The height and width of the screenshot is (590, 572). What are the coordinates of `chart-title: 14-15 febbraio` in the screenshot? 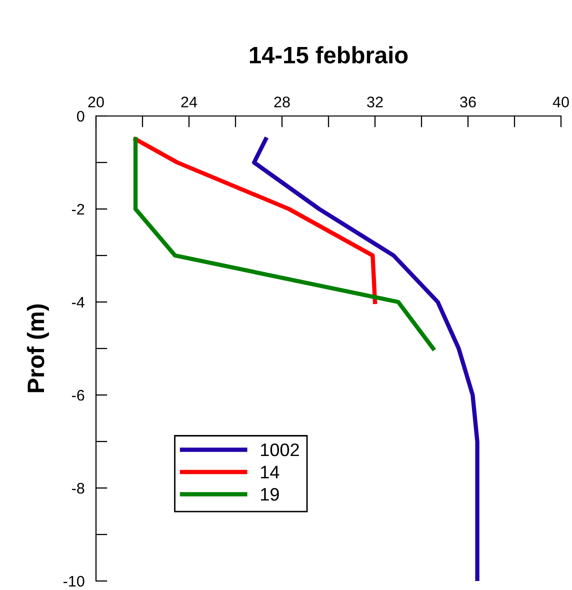 It's located at (329, 55).